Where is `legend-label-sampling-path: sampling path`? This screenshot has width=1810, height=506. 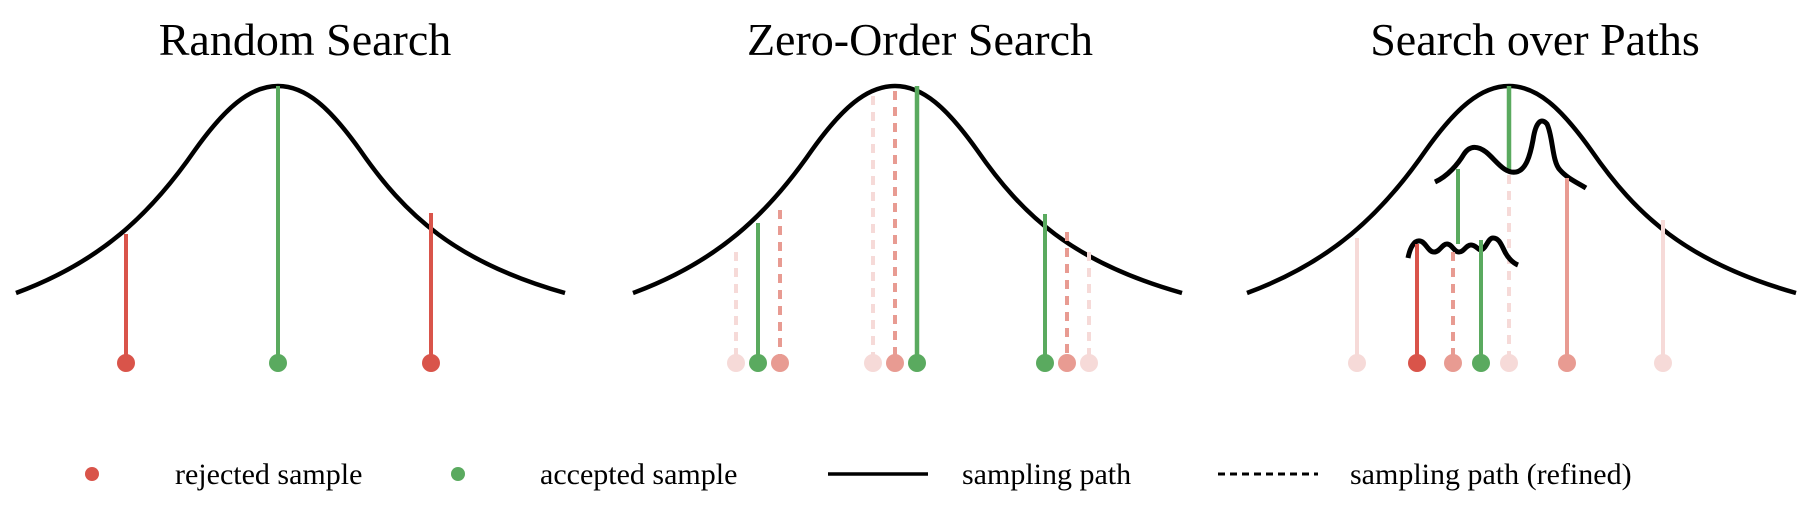 legend-label-sampling-path: sampling path is located at coordinates (1046, 474).